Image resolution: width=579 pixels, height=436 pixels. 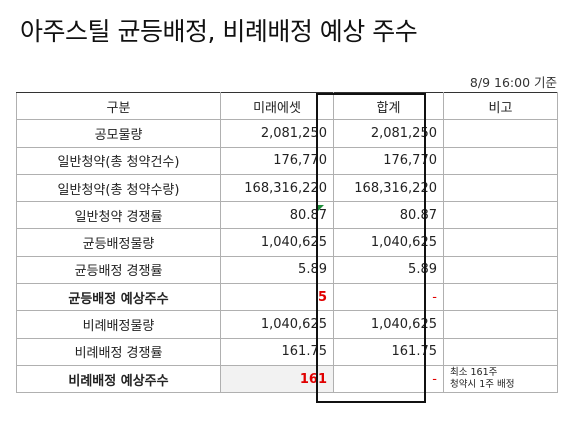 What do you see at coordinates (118, 242) in the screenshot?
I see `row-label: 균등배정물량` at bounding box center [118, 242].